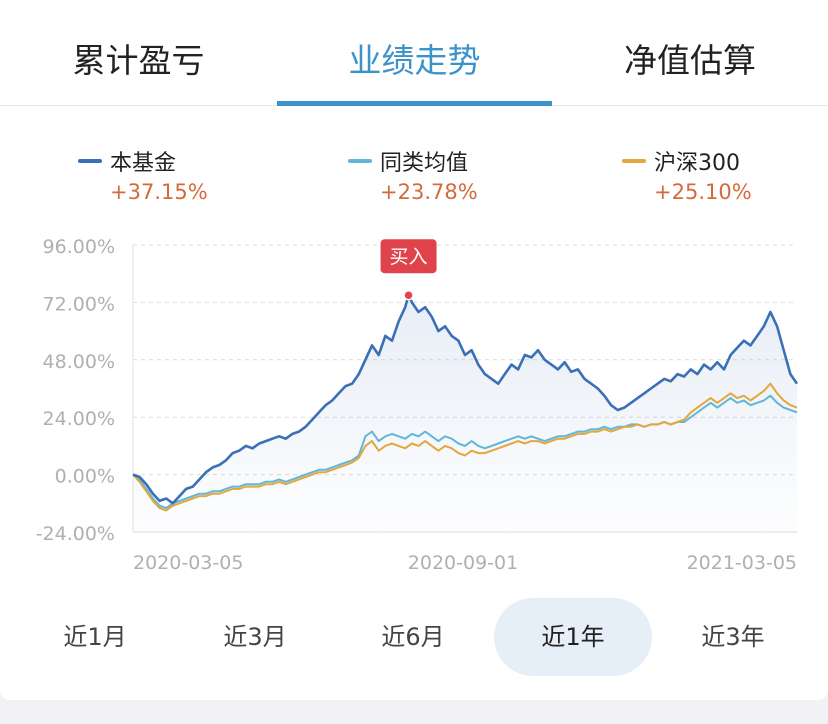  Describe the element at coordinates (703, 192) in the screenshot. I see `legend-value: +25.10%` at that location.